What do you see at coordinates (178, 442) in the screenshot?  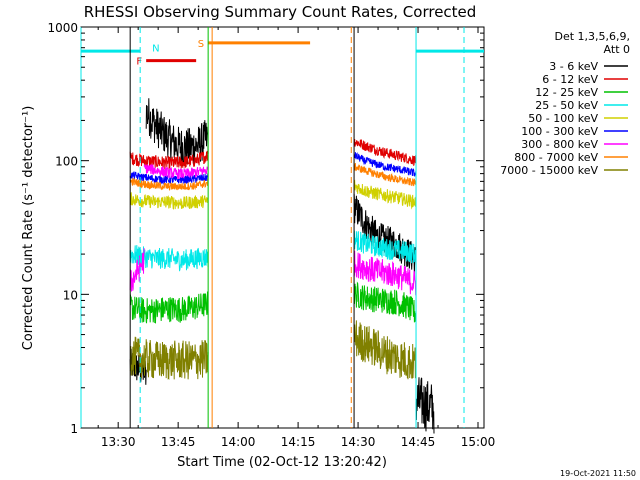 I see `x-tick-label: 13:45` at bounding box center [178, 442].